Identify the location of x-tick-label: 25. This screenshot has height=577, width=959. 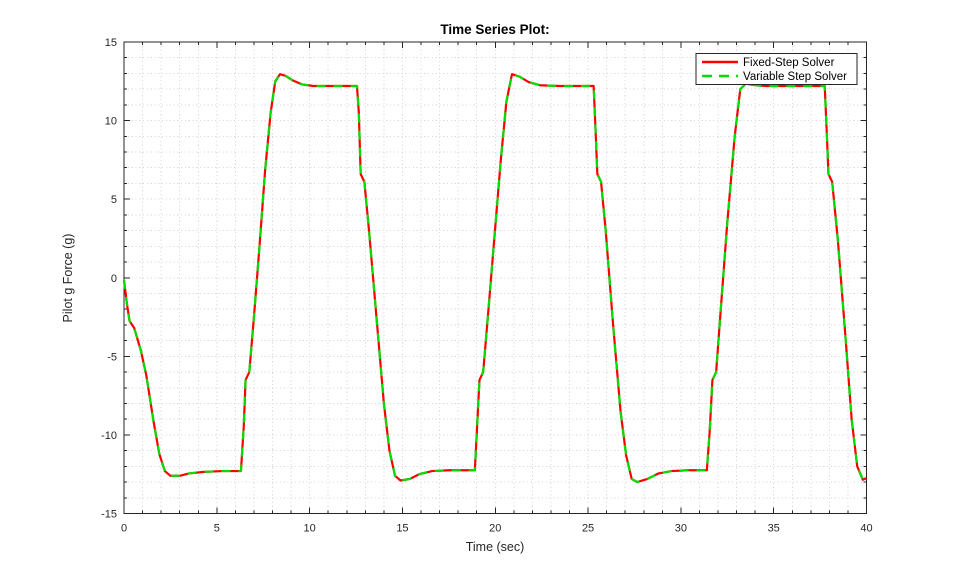
(588, 529).